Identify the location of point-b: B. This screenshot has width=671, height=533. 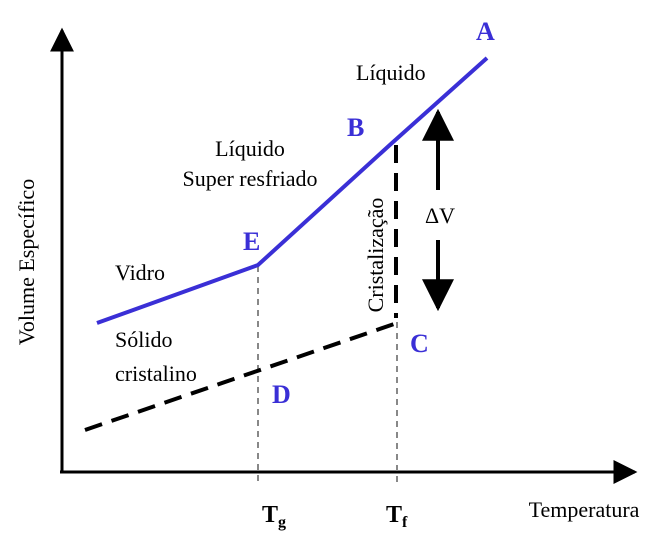
(355, 127).